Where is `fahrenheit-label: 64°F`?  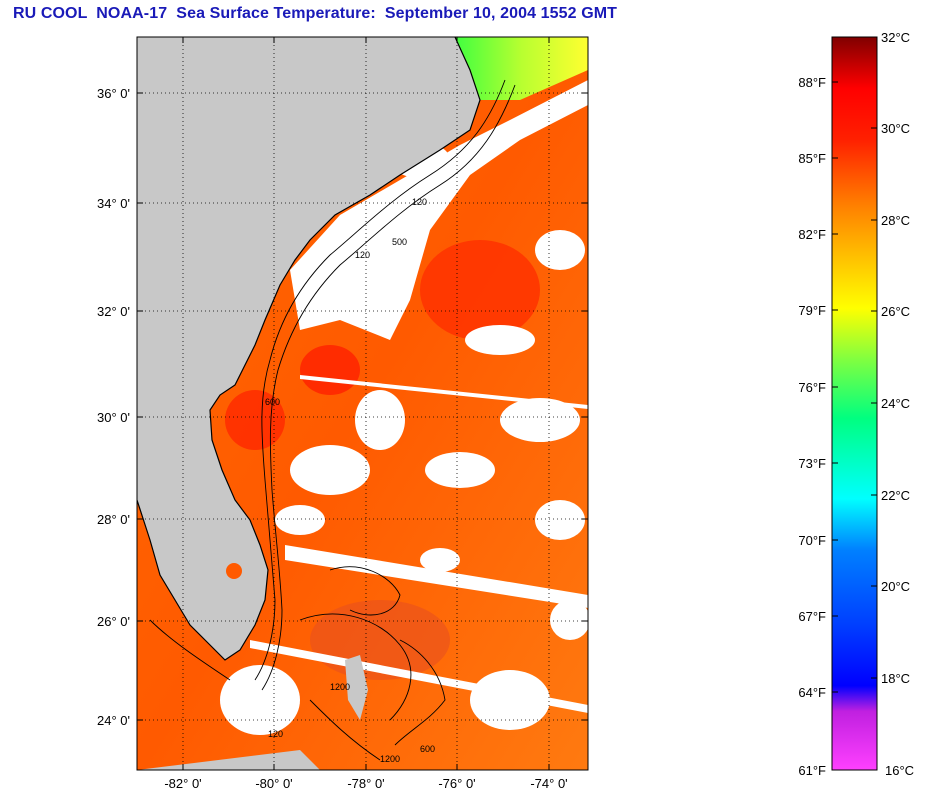
fahrenheit-label: 64°F is located at coordinates (812, 692).